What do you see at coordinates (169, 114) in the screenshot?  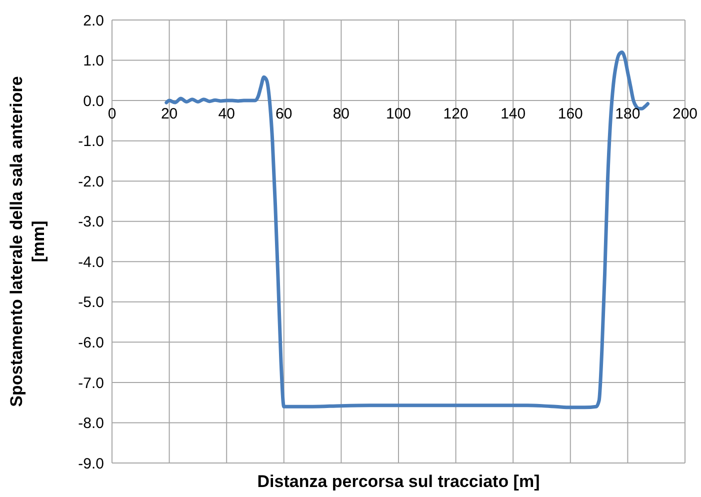 I see `x-tick-label: 20` at bounding box center [169, 114].